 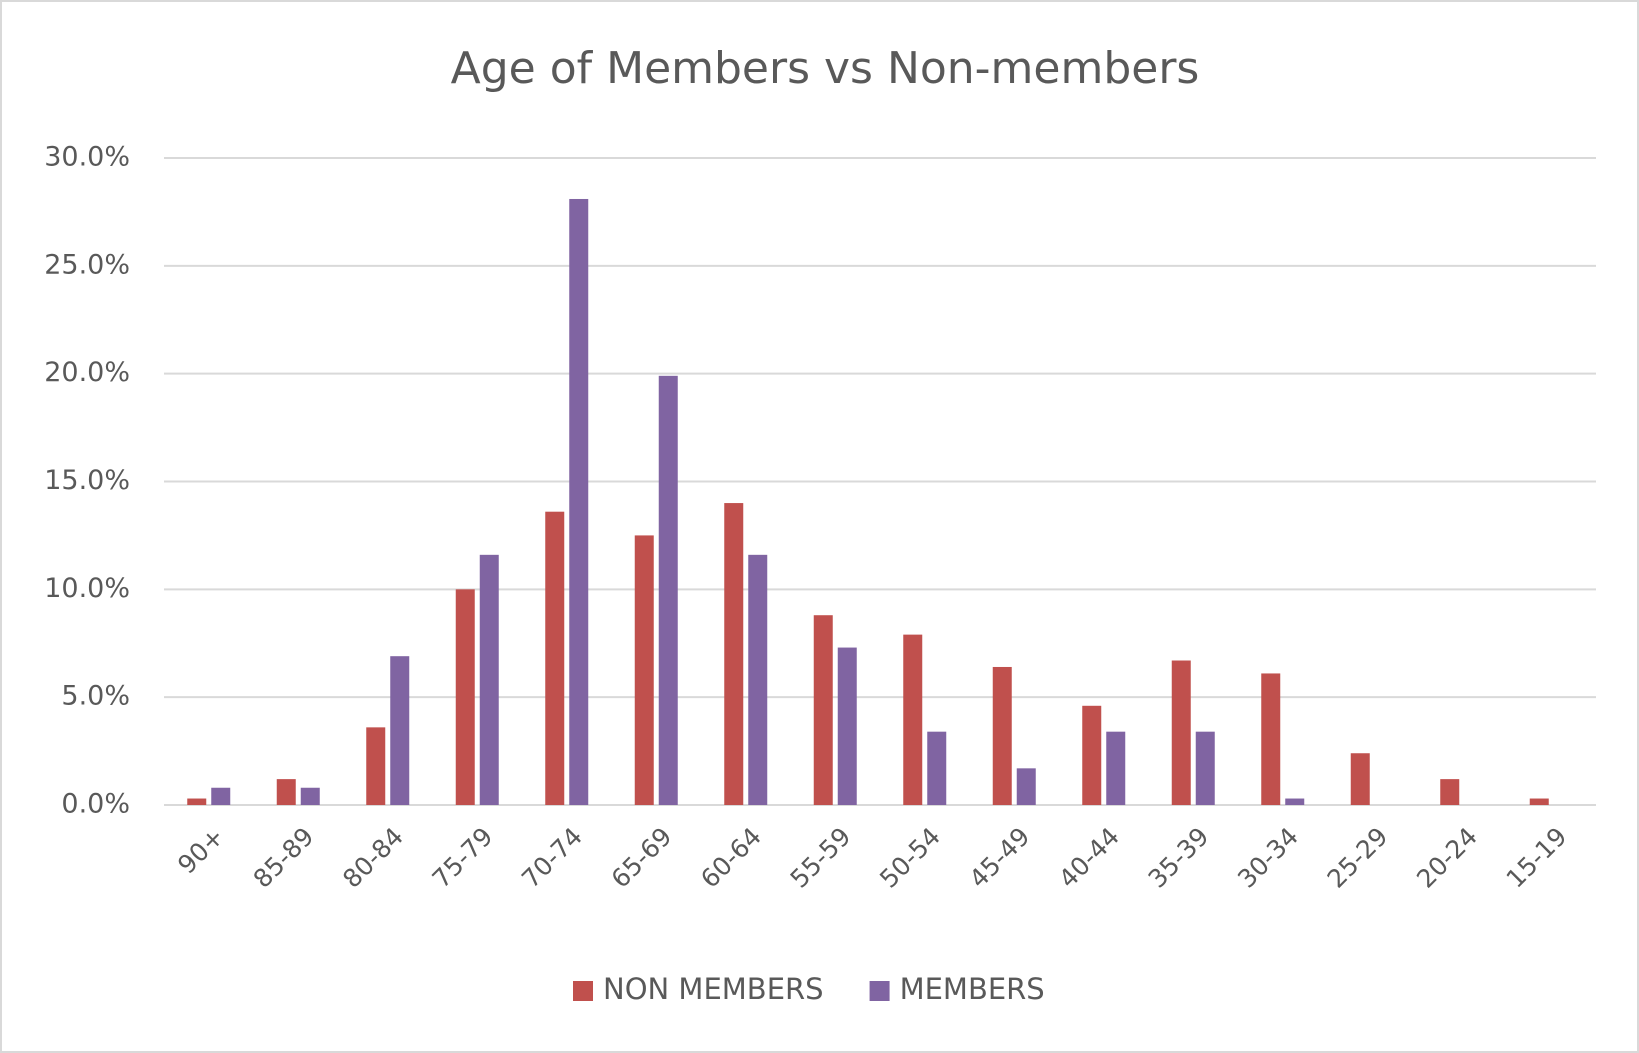 What do you see at coordinates (87, 480) in the screenshot?
I see `y-tick-label: 15.0%` at bounding box center [87, 480].